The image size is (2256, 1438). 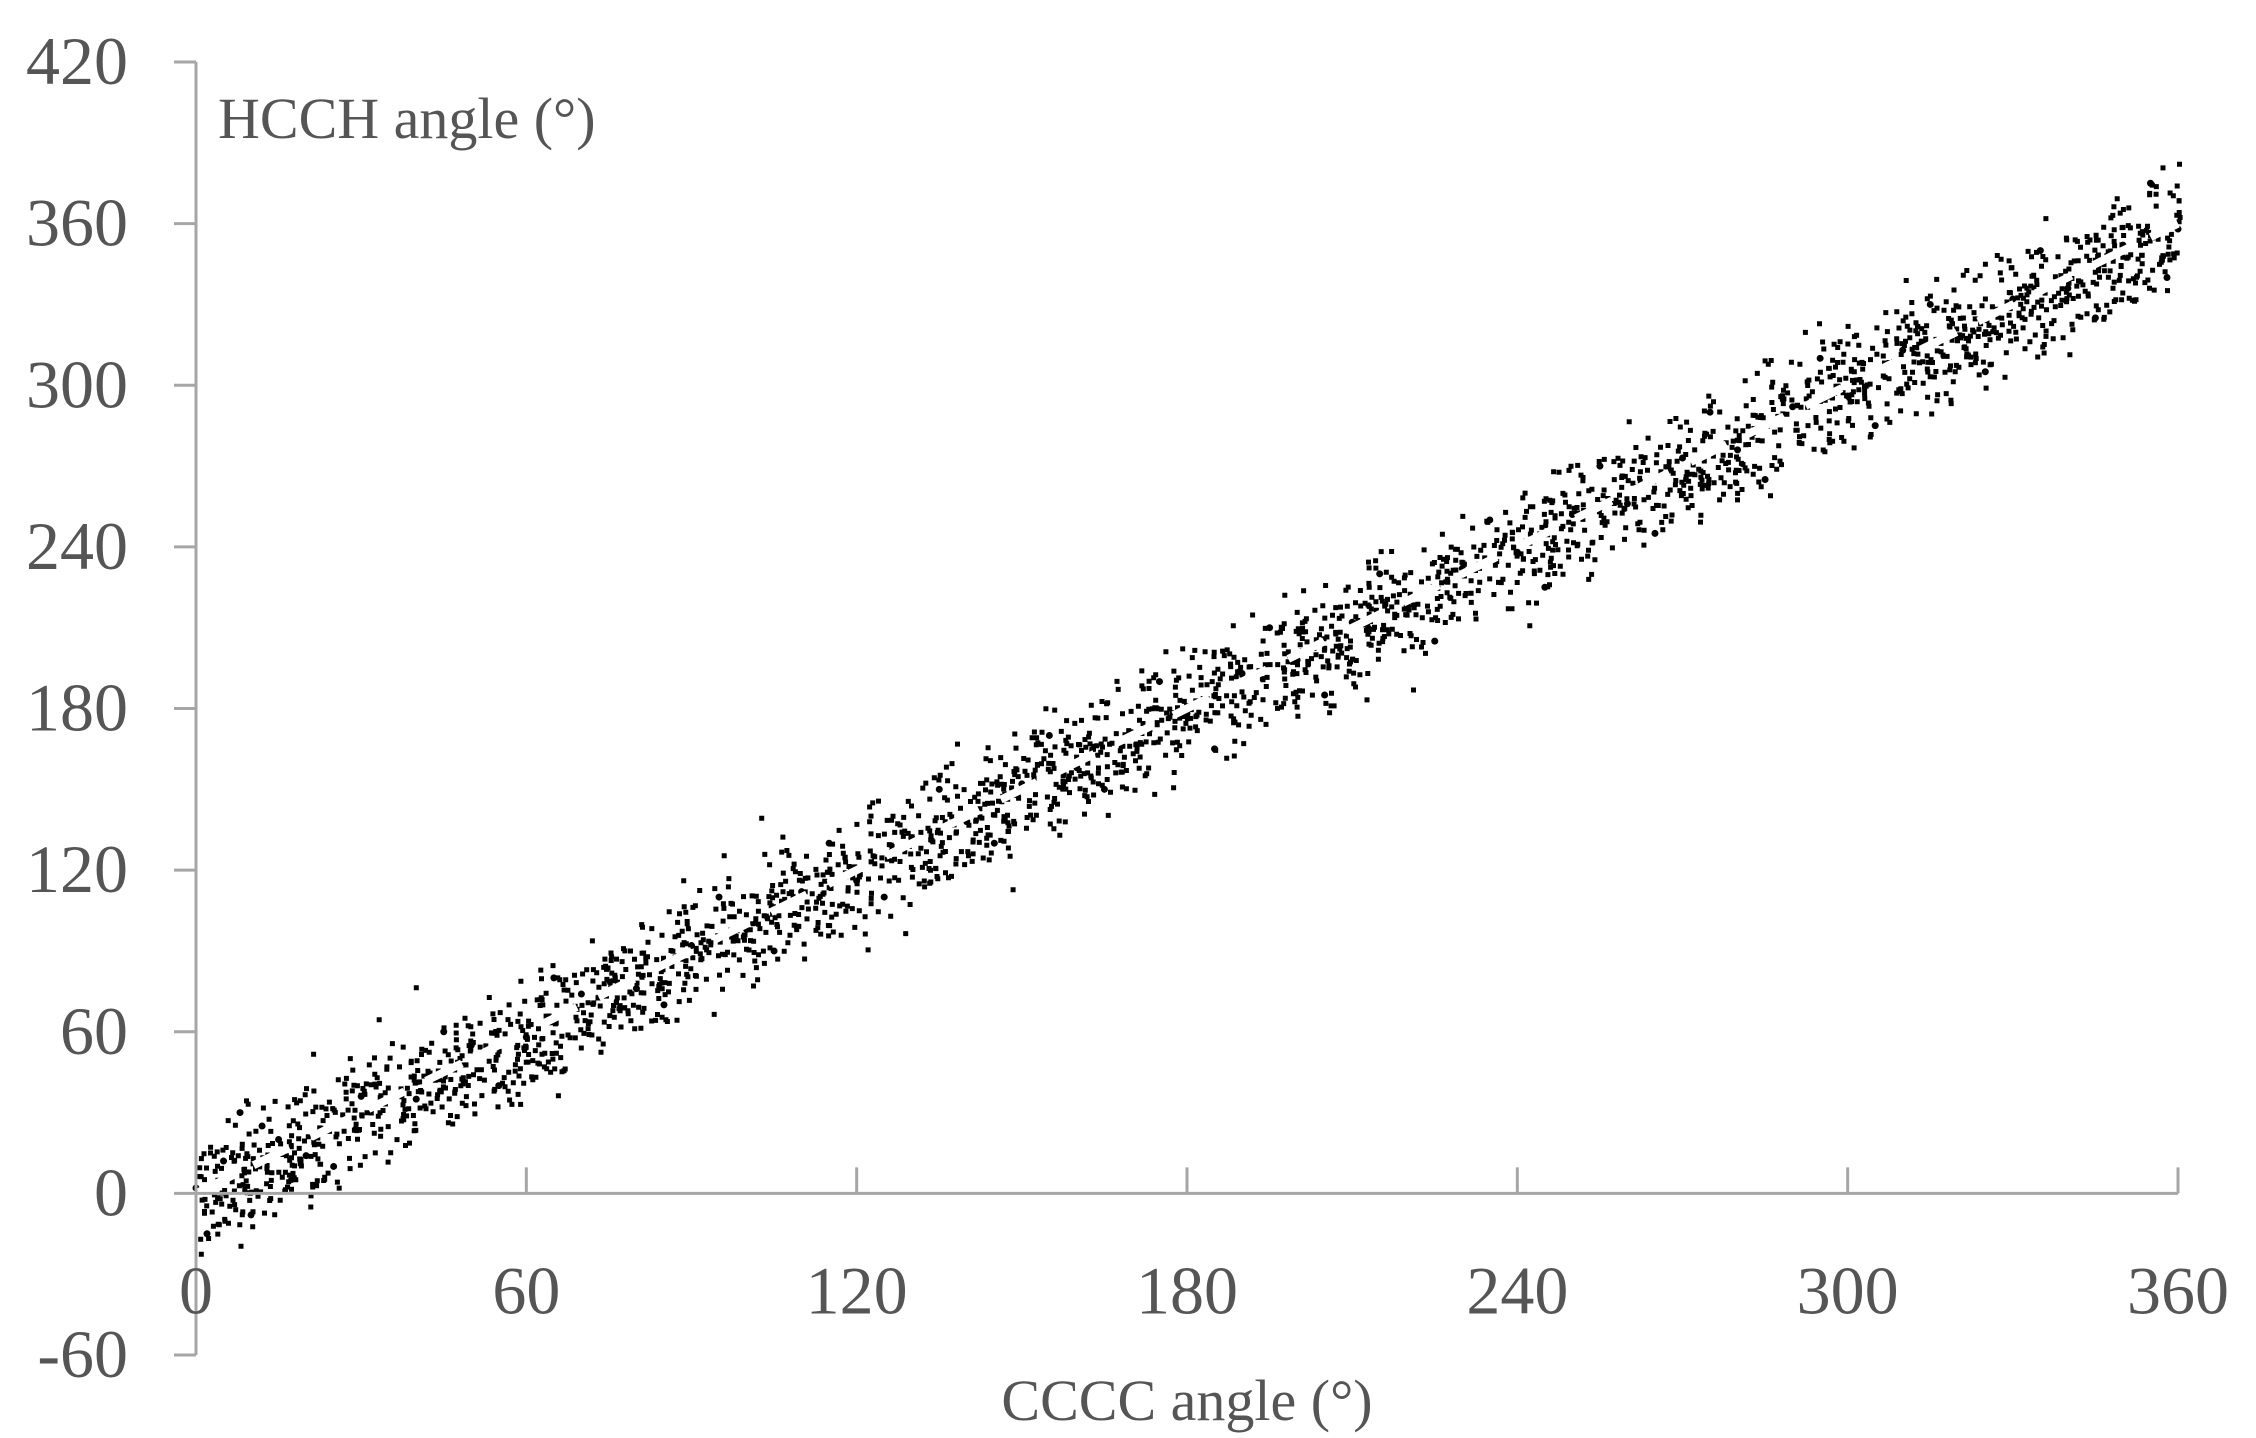 I want to click on y-tick-label: 360, so click(x=77, y=223).